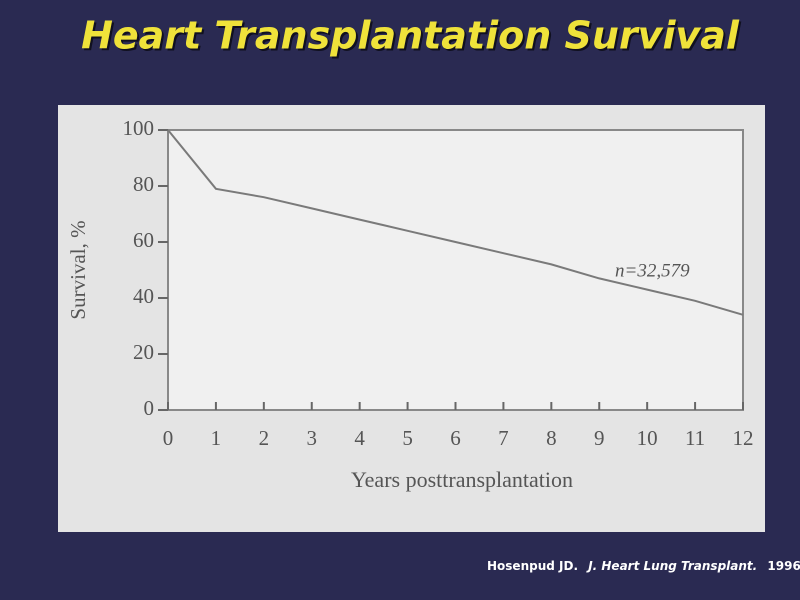 This screenshot has height=600, width=800. Describe the element at coordinates (264, 438) in the screenshot. I see `x-tick-label: 2` at that location.